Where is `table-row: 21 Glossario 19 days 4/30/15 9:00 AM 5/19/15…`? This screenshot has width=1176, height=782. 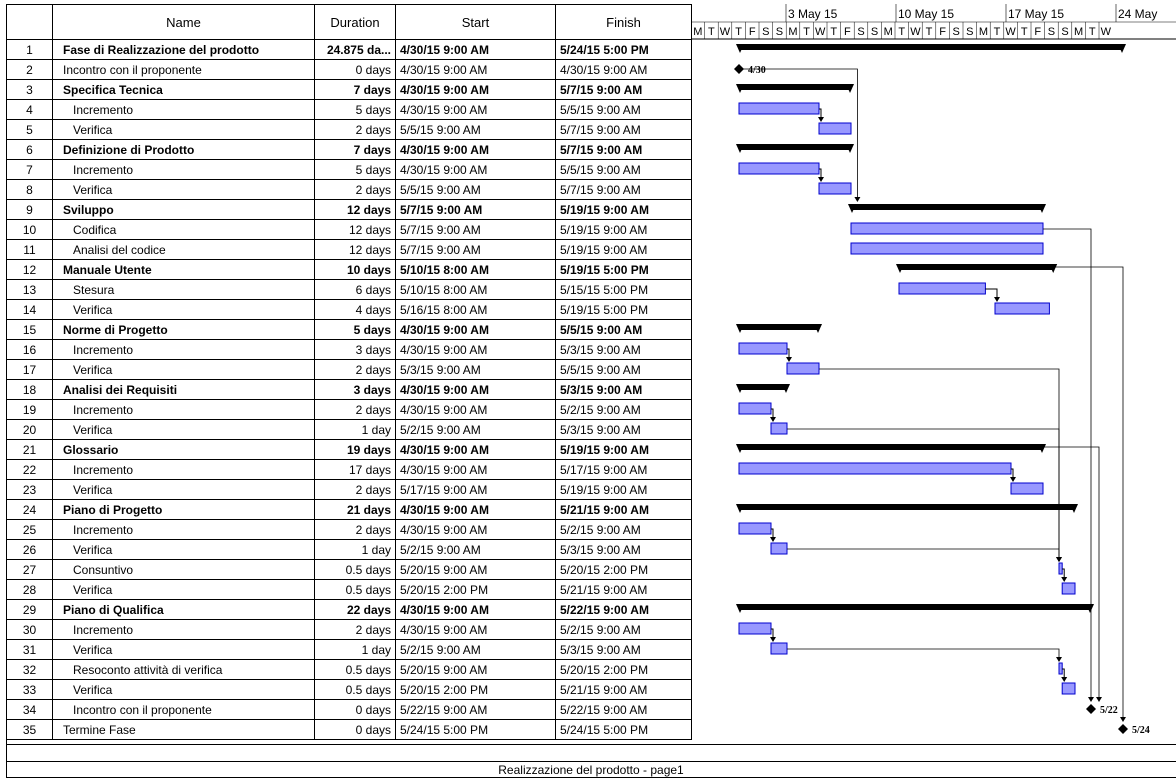
table-row: 21 Glossario 19 days 4/30/15 9:00 AM 5/19/15… is located at coordinates (349, 449).